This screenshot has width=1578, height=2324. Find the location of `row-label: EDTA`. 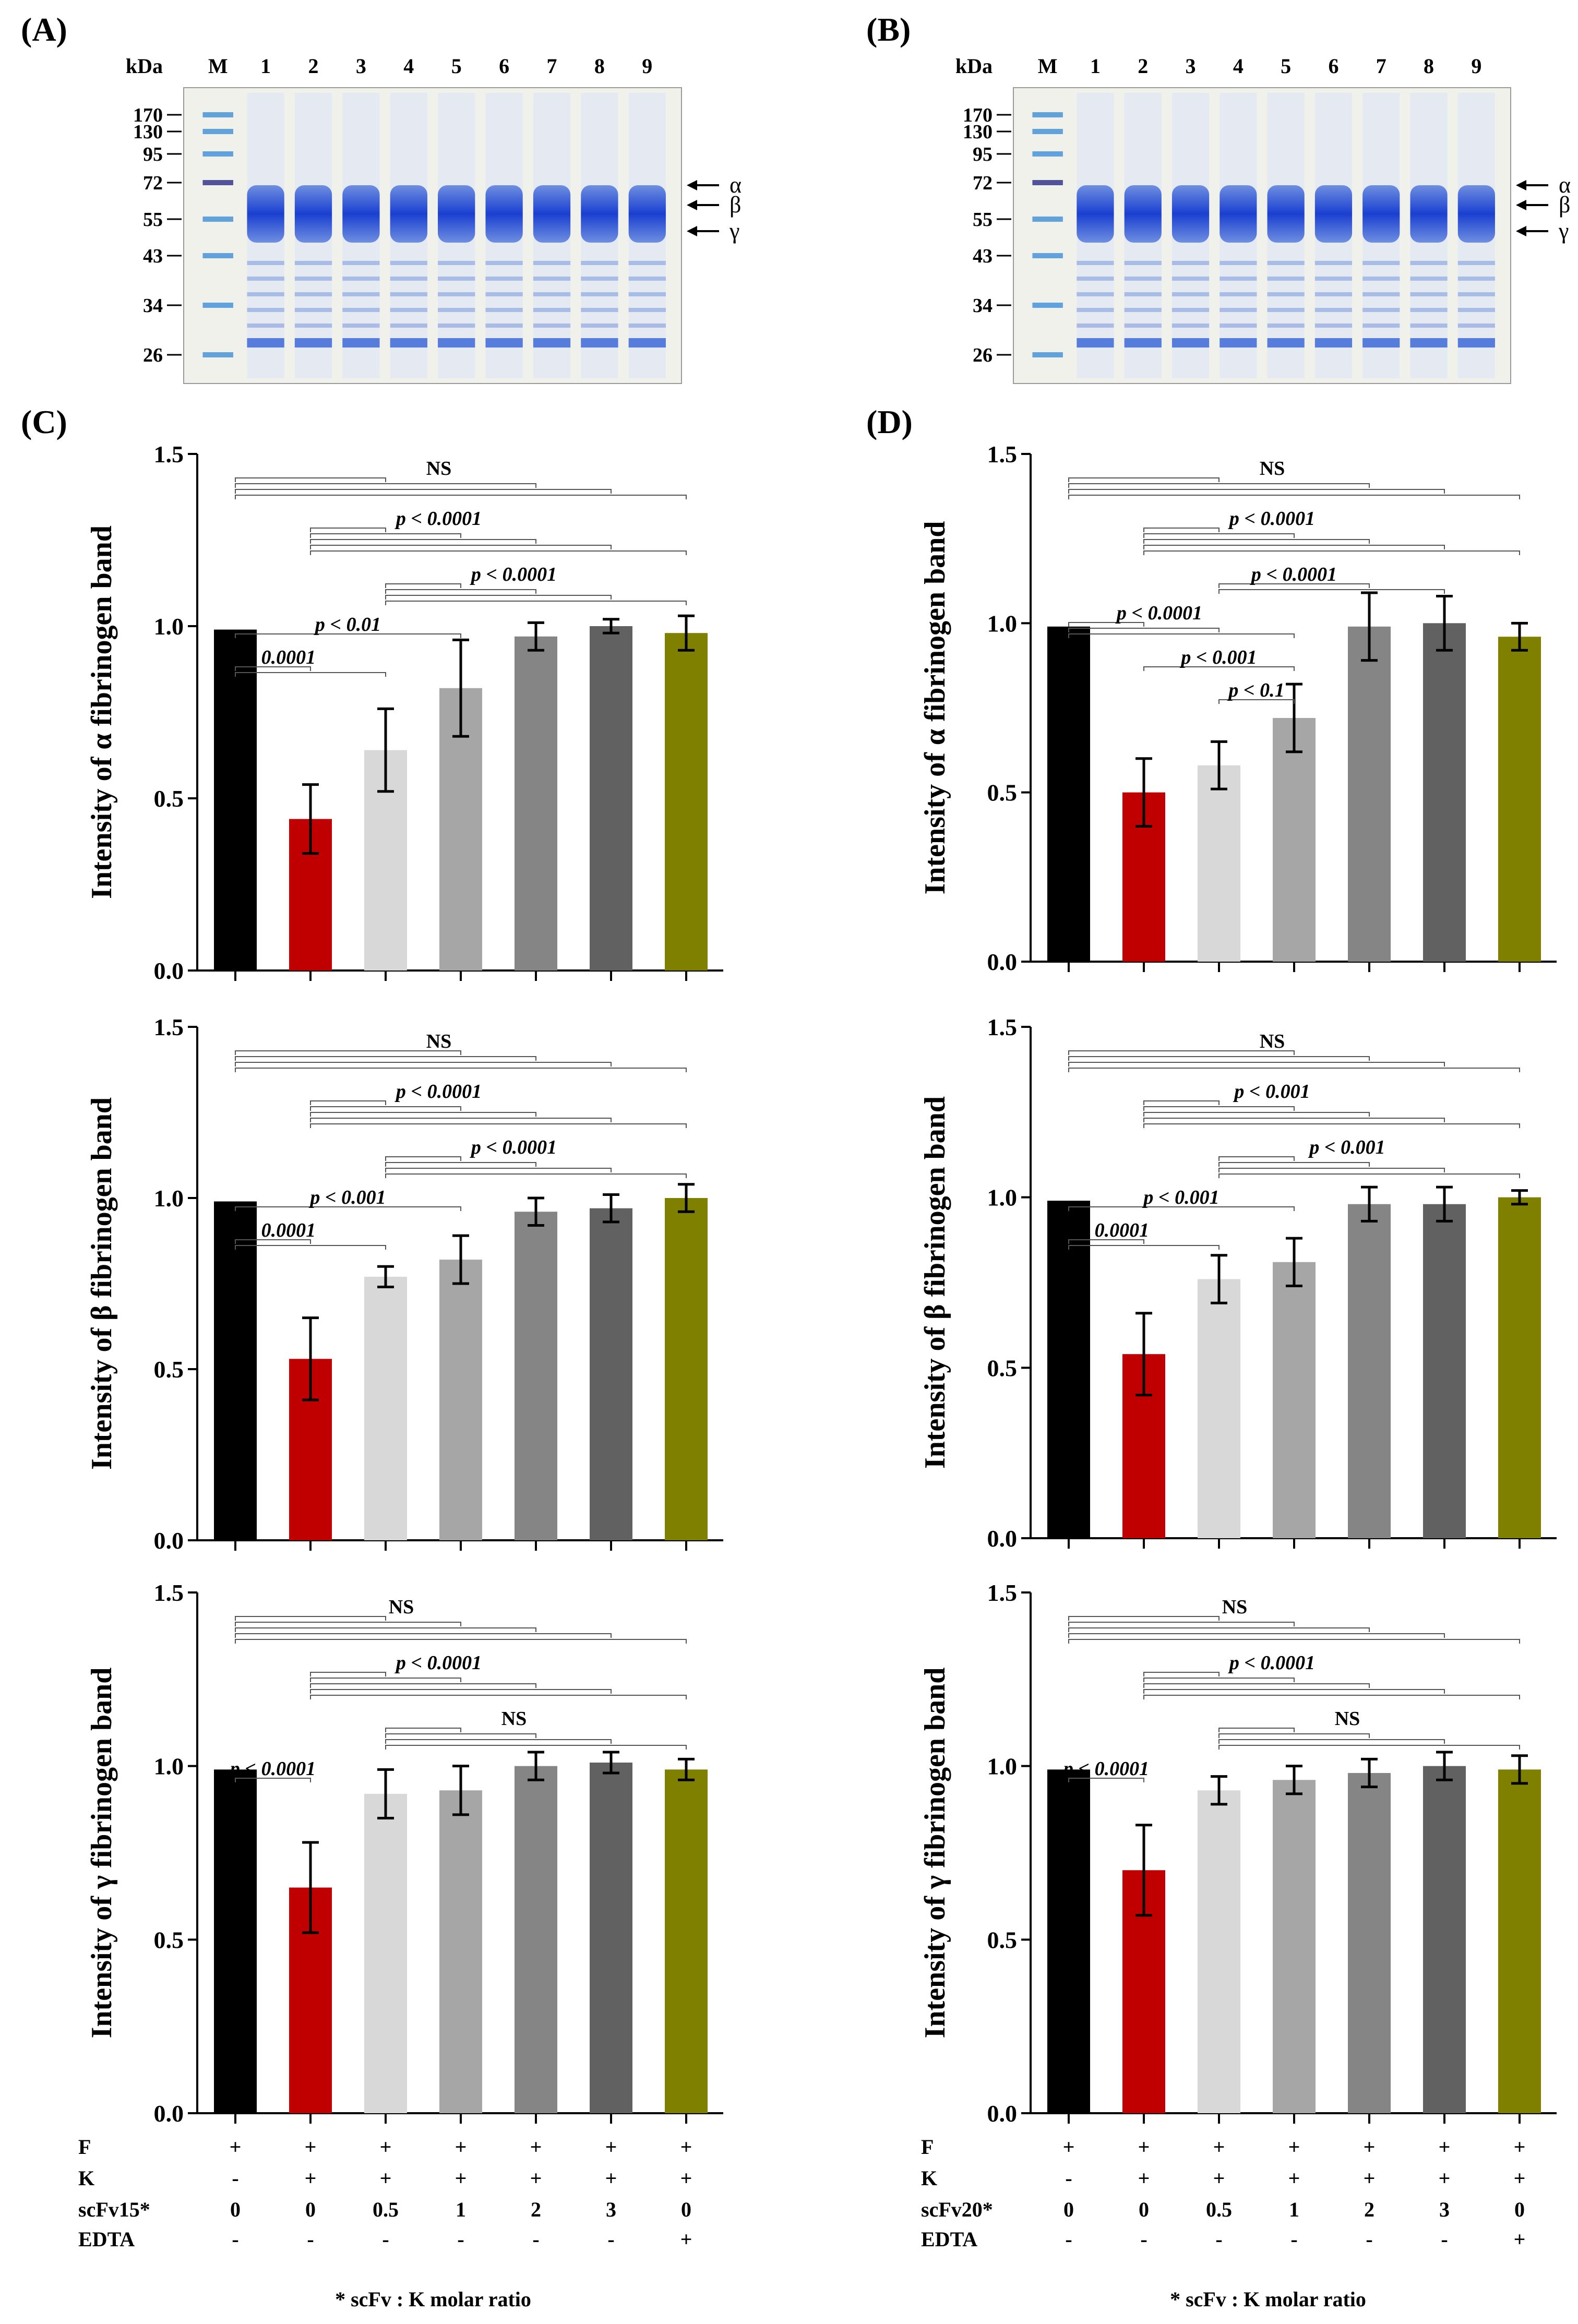

row-label: EDTA is located at coordinates (949, 2239).